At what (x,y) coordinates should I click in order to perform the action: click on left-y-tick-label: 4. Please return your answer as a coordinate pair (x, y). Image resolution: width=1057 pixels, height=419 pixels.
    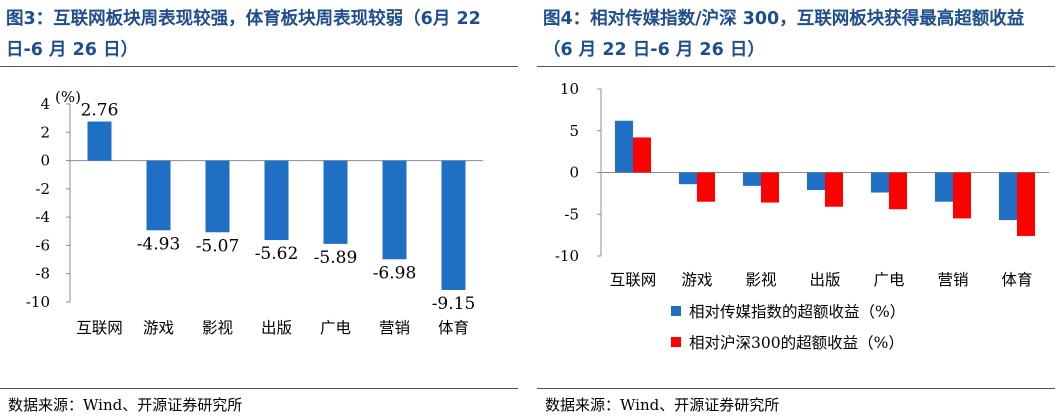
    Looking at the image, I should click on (45, 104).